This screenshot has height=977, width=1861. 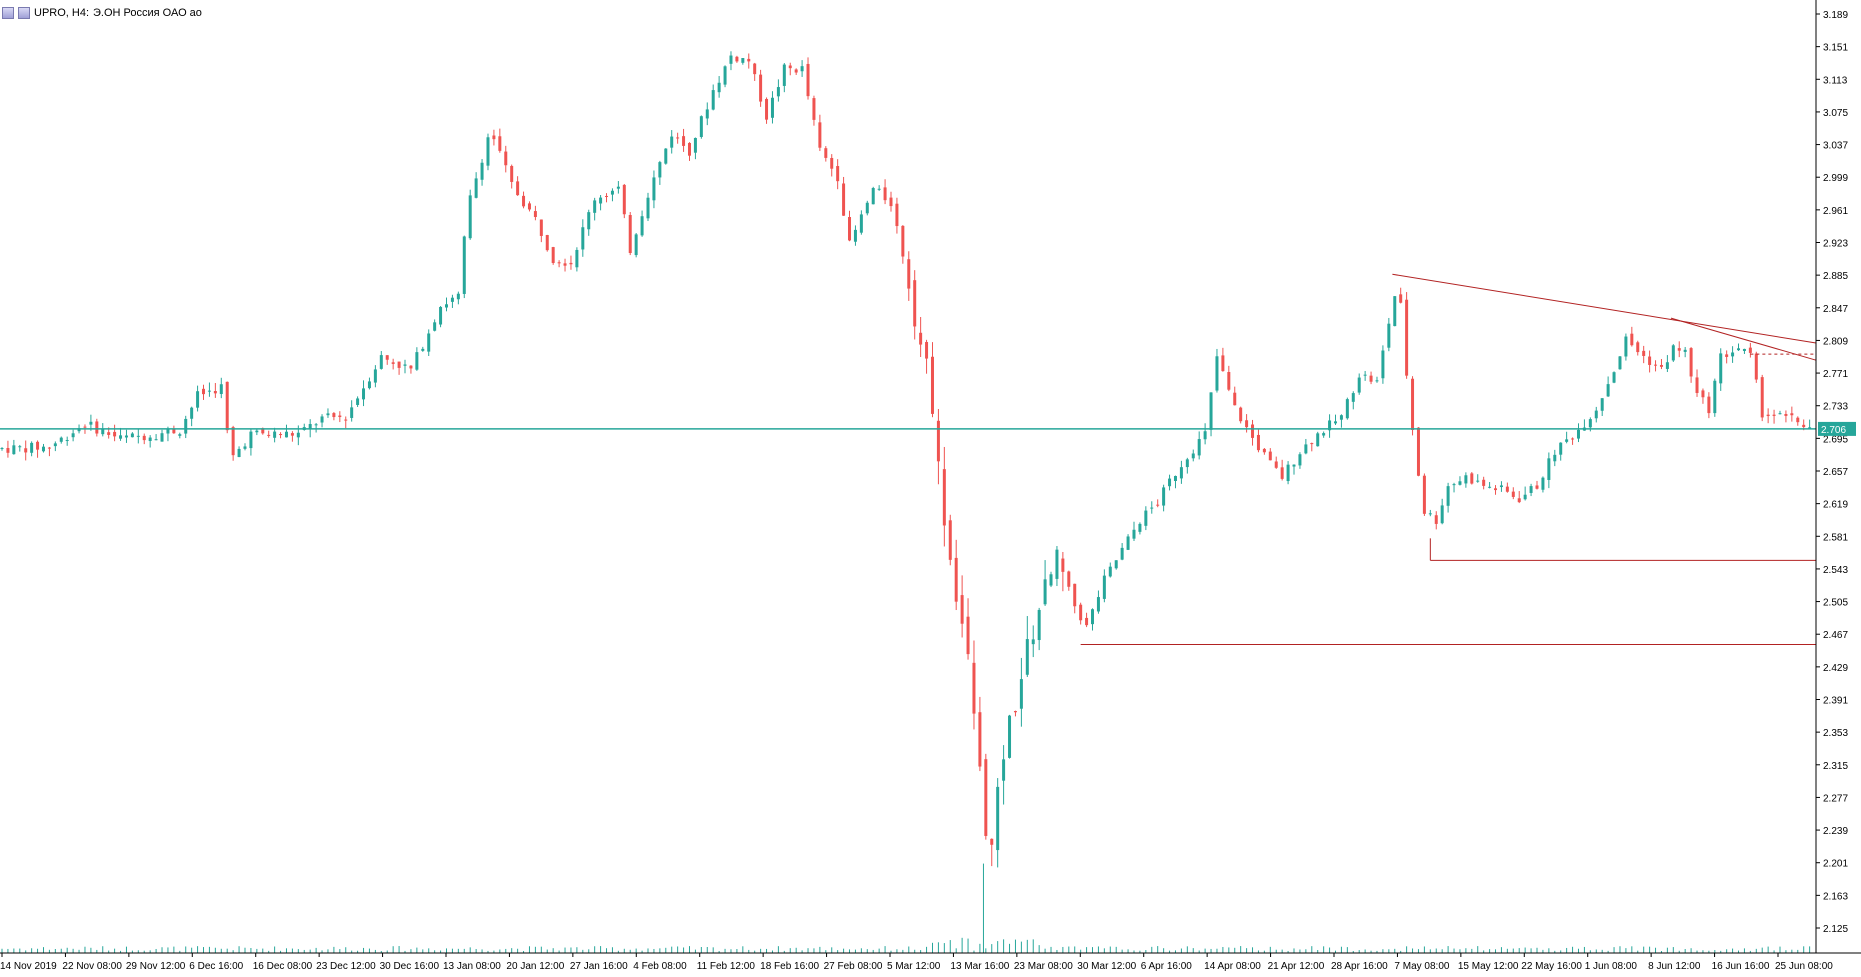 What do you see at coordinates (1835, 701) in the screenshot?
I see `price-tick-label: 2.391` at bounding box center [1835, 701].